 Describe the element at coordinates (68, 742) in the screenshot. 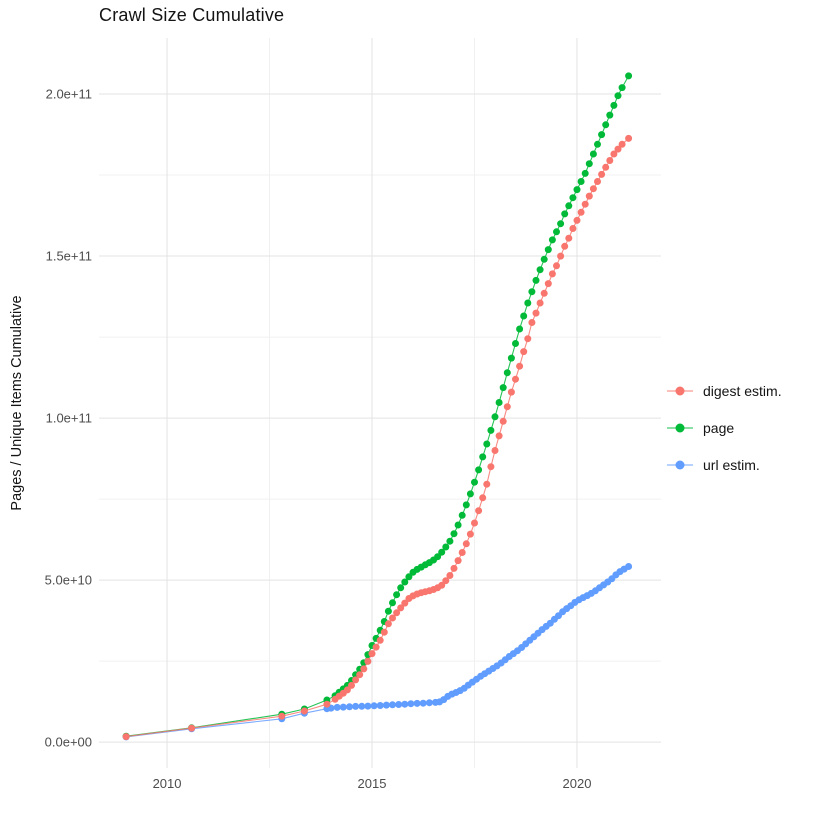

I see `y-tick-label: 0.0e+00` at that location.